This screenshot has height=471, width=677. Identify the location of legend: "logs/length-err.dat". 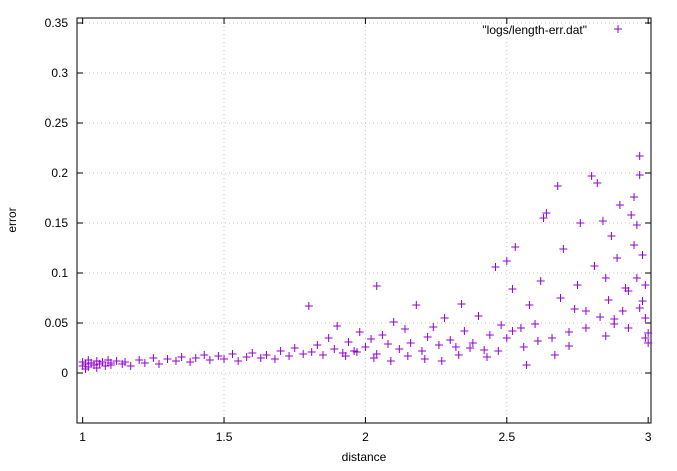
(552, 30).